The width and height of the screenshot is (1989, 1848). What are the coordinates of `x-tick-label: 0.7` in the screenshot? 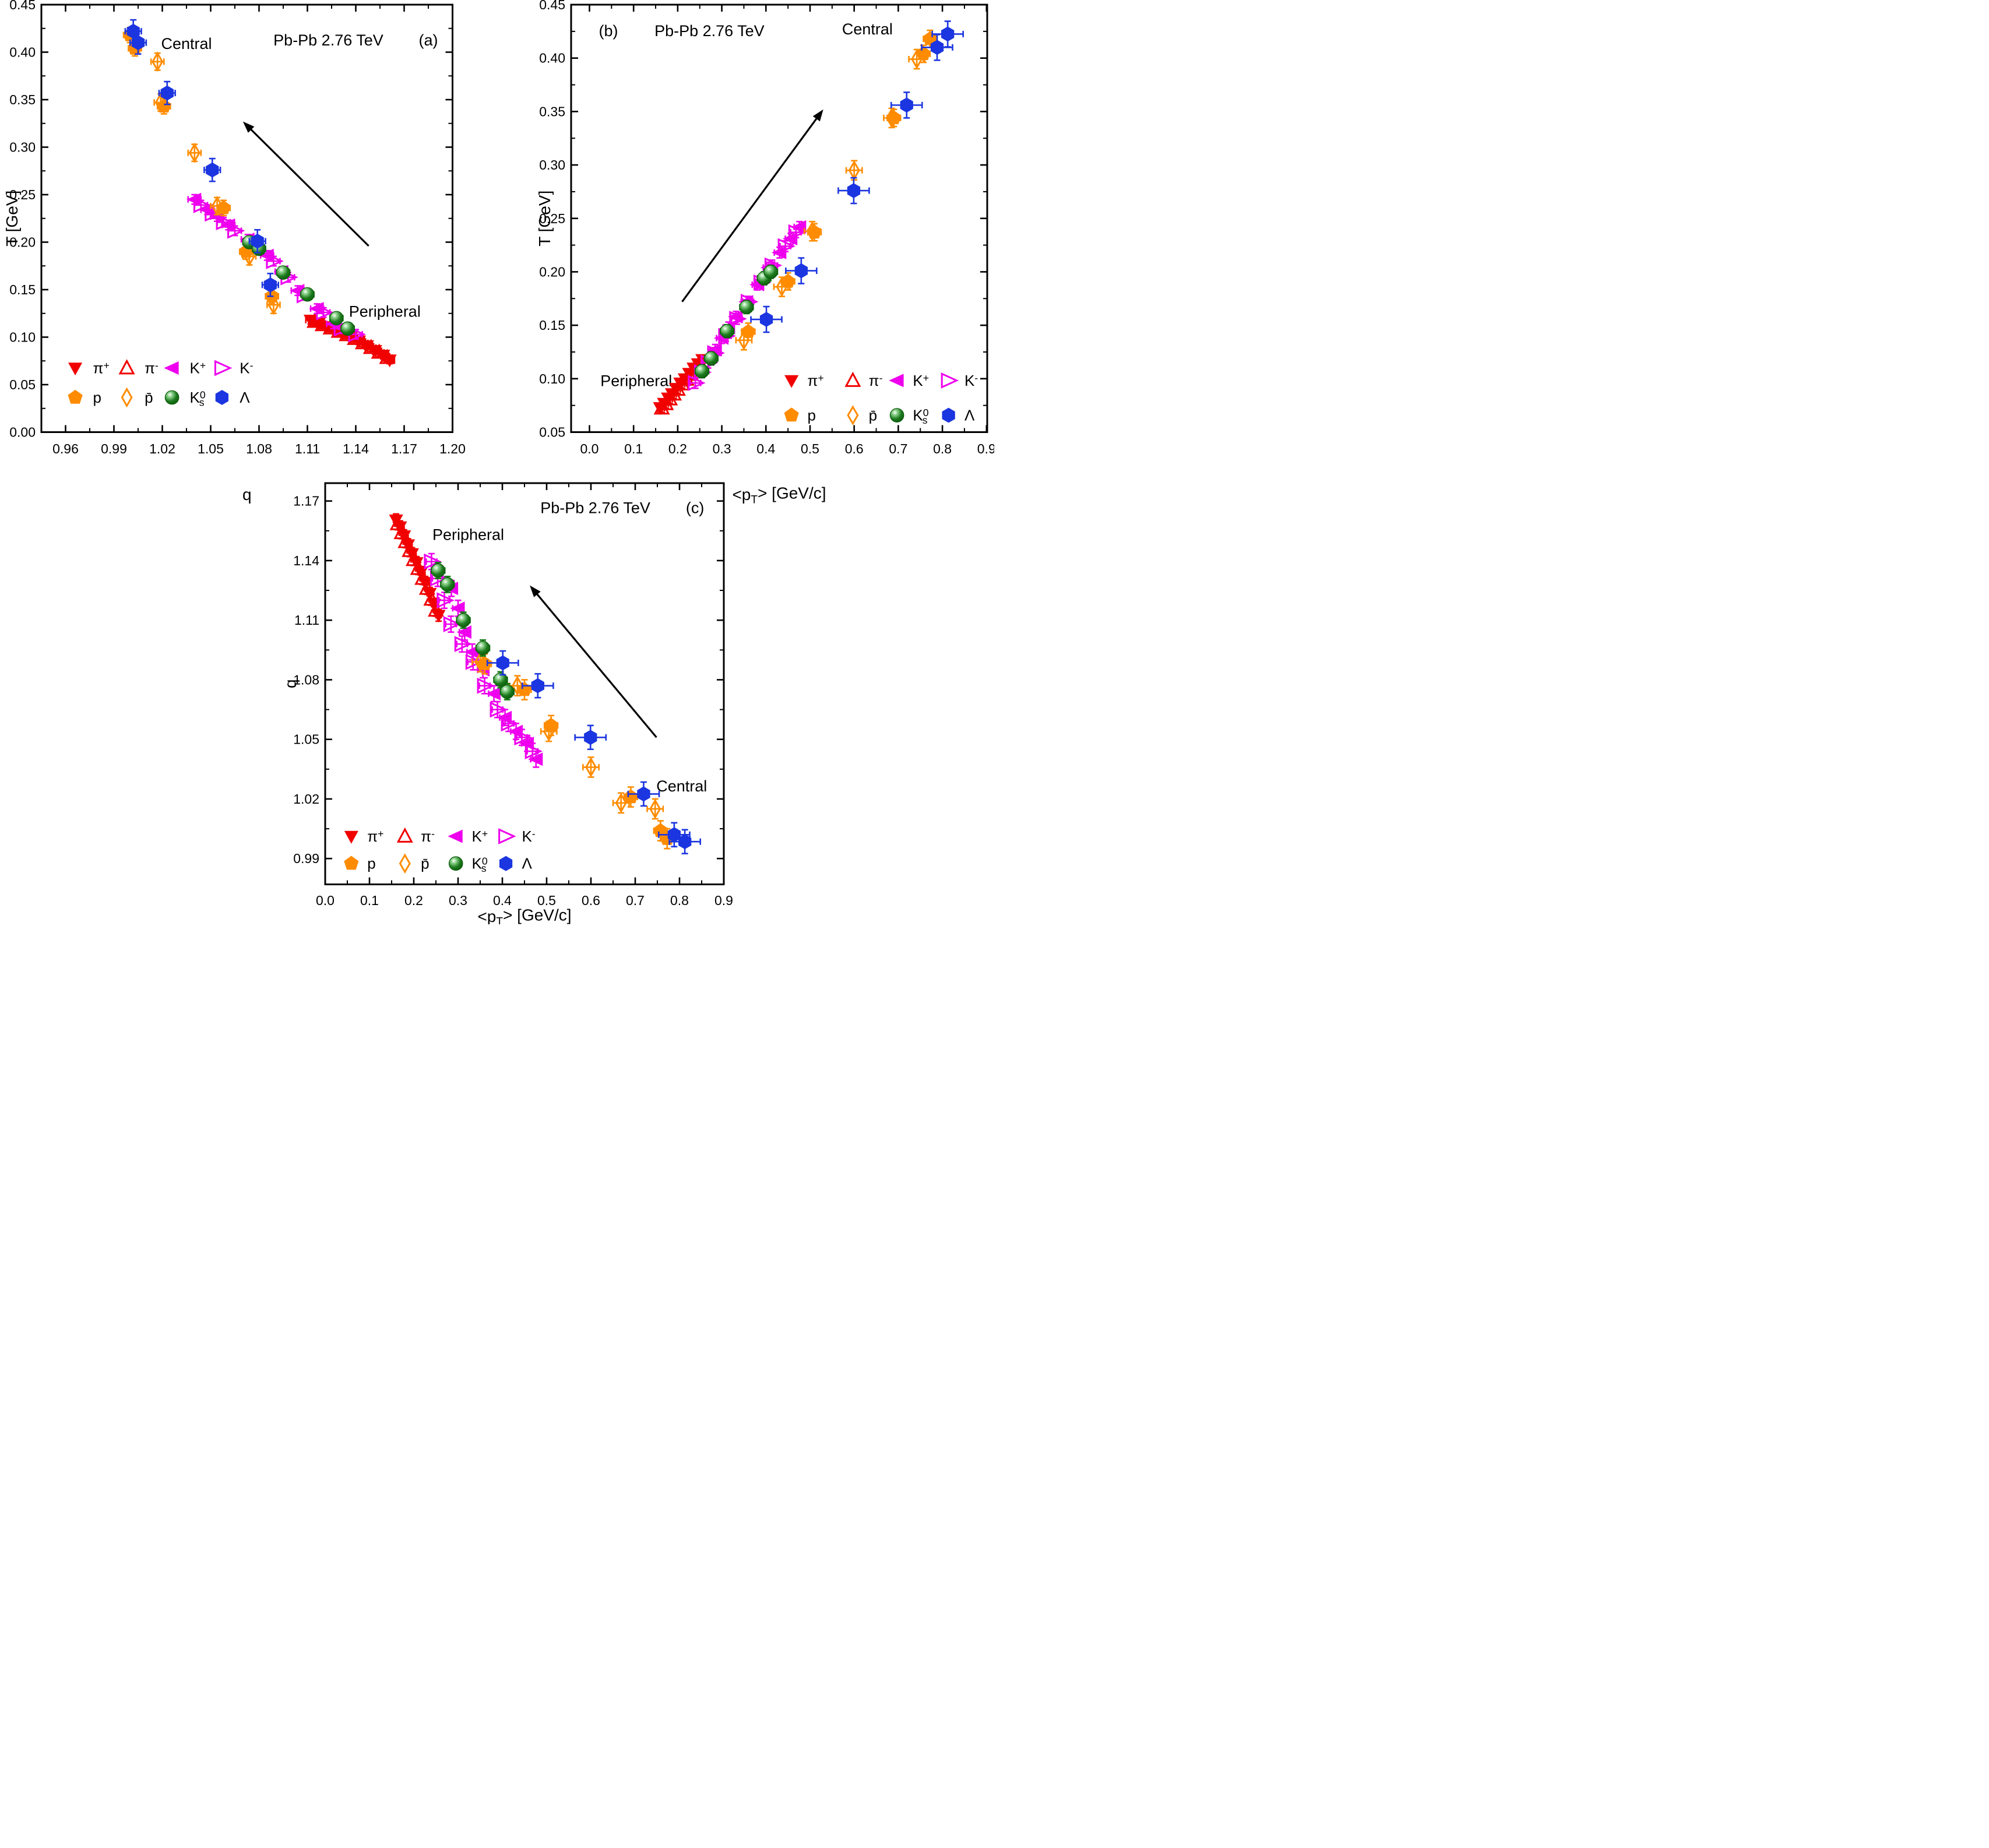 It's located at (898, 448).